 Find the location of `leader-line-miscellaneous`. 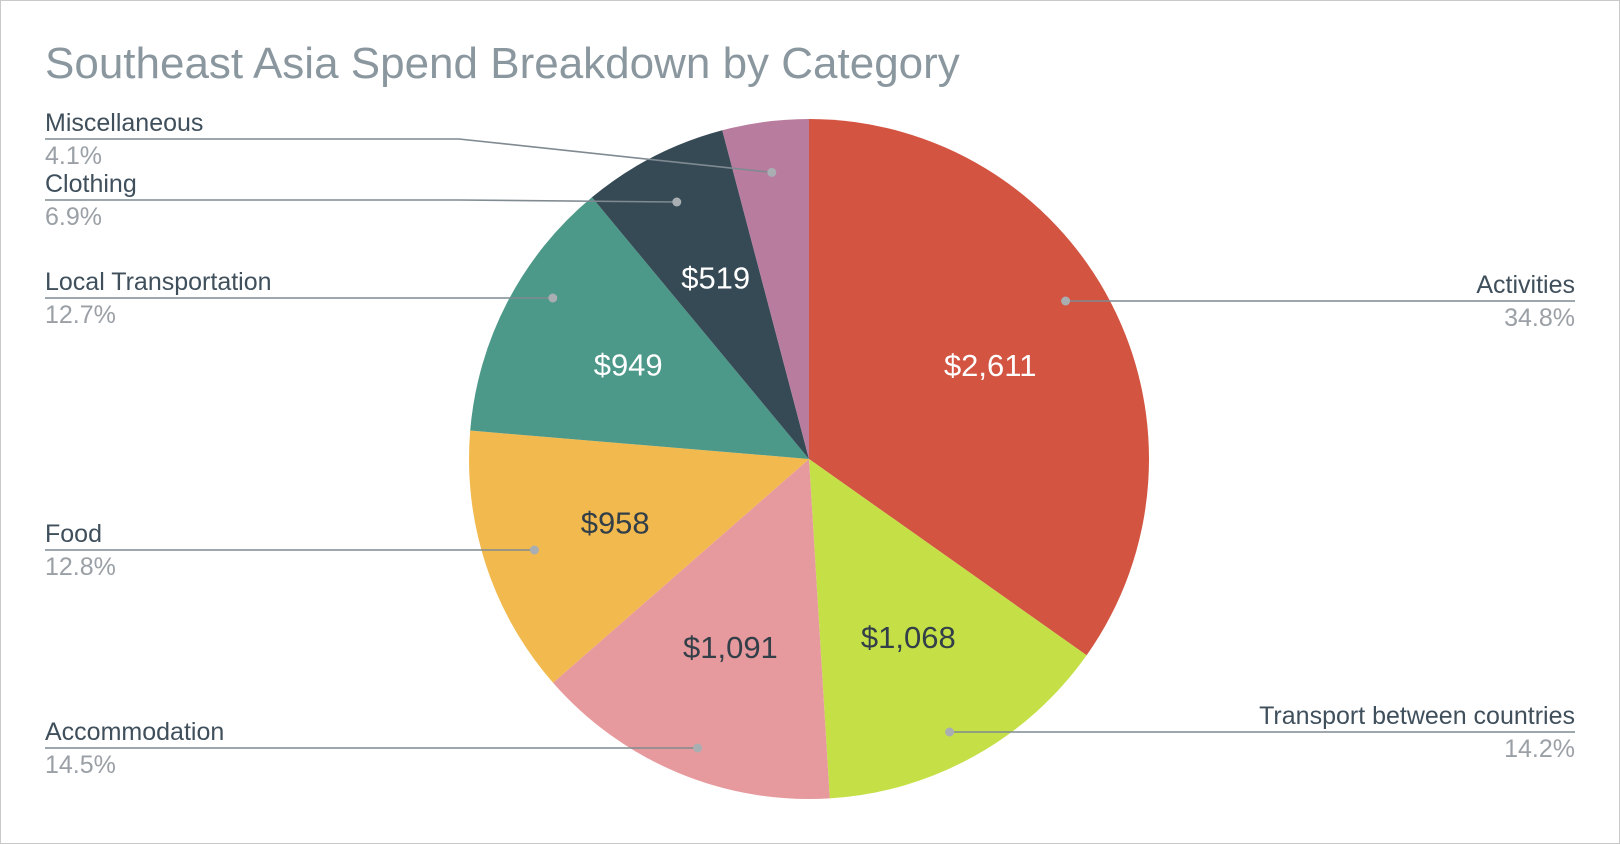

leader-line-miscellaneous is located at coordinates (408, 156).